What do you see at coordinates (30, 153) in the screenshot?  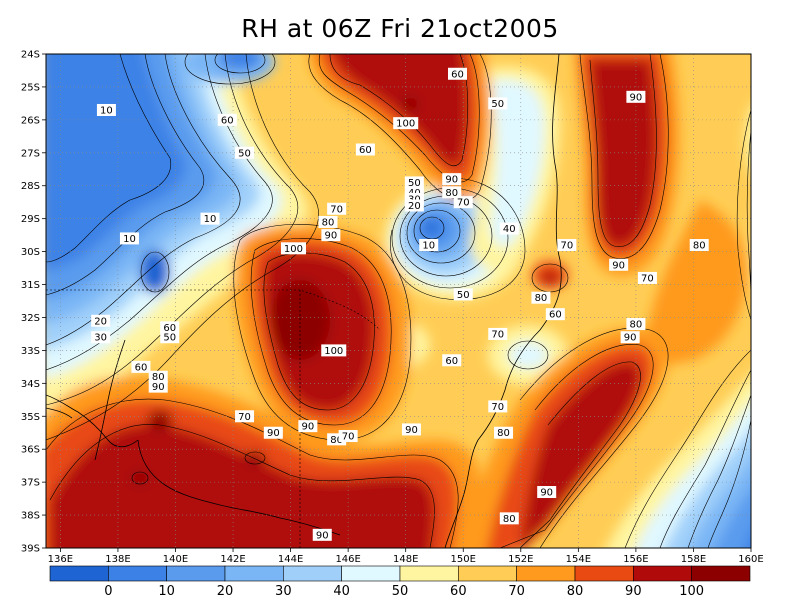 I see `lat-tick-label: 27S` at bounding box center [30, 153].